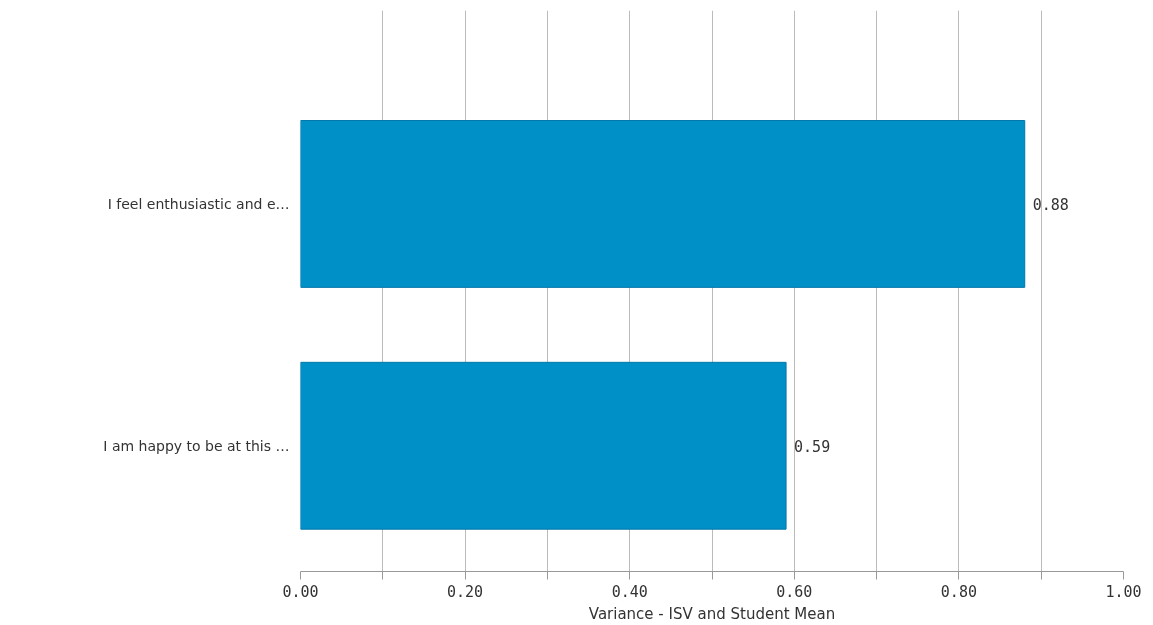 Image resolution: width=1153 pixels, height=625 pixels. What do you see at coordinates (712, 613) in the screenshot?
I see `x-axis-title: Variance - ISV and Student Mean` at bounding box center [712, 613].